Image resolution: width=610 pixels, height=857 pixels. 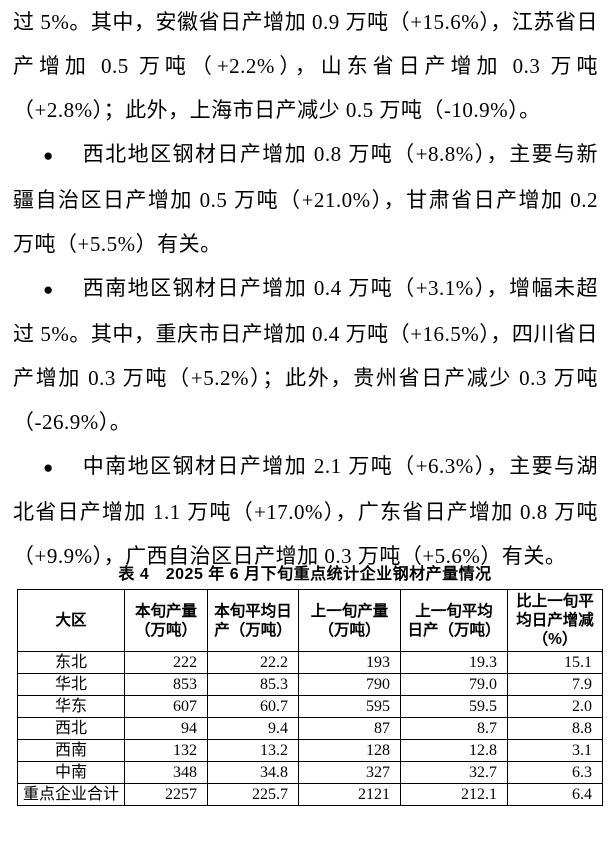 I want to click on value-cell: 128, so click(x=349, y=750).